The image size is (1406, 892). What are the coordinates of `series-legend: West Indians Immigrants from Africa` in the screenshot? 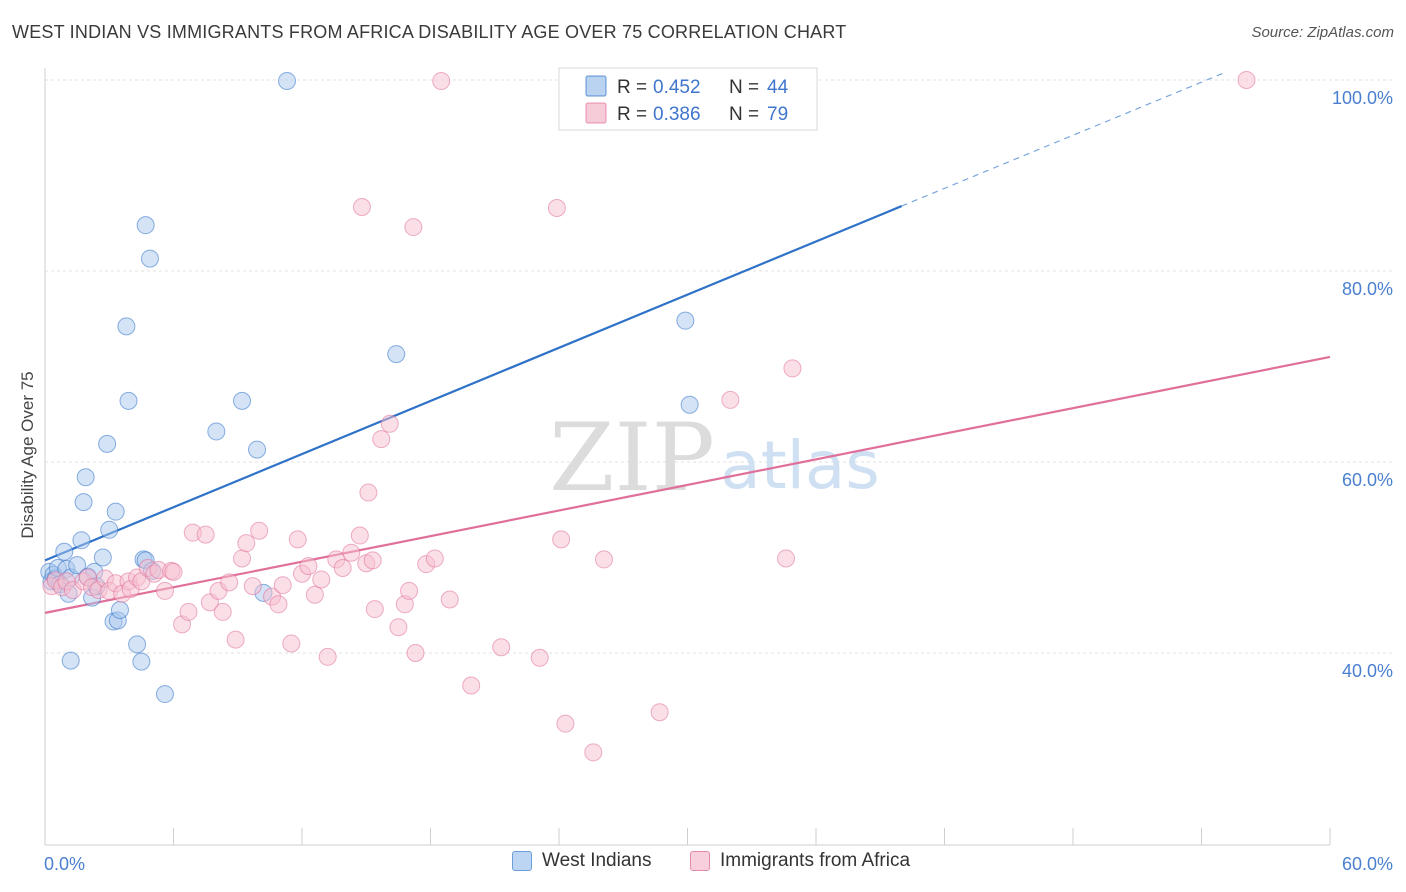 It's located at (703, 865).